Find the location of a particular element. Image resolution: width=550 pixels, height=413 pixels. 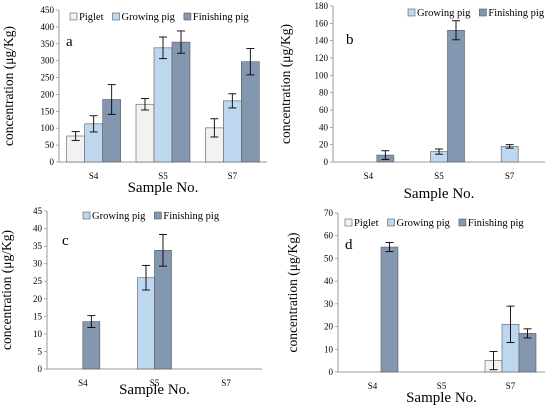

bar-piglet-s5 is located at coordinates (145, 133).